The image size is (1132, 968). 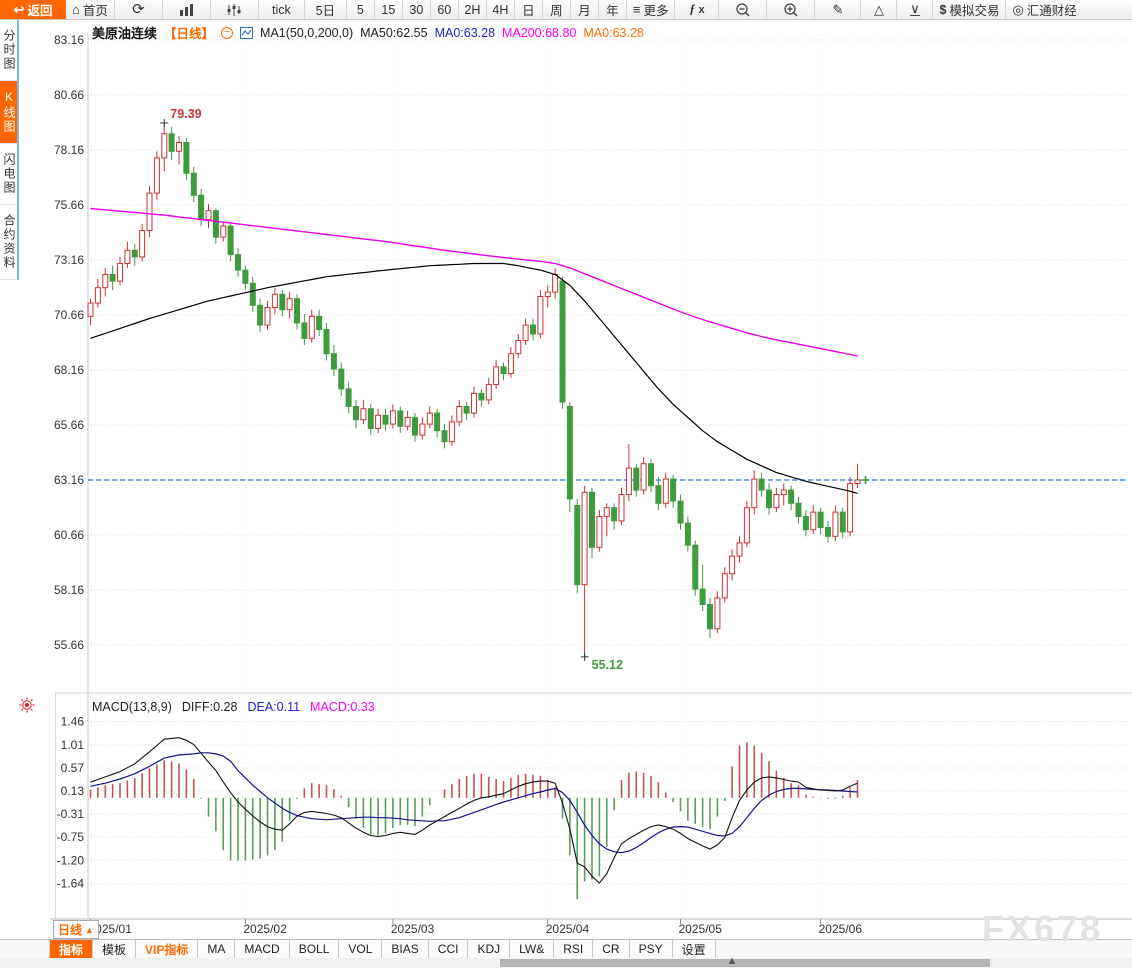 I want to click on period-selector-label: 日线, so click(x=70, y=930).